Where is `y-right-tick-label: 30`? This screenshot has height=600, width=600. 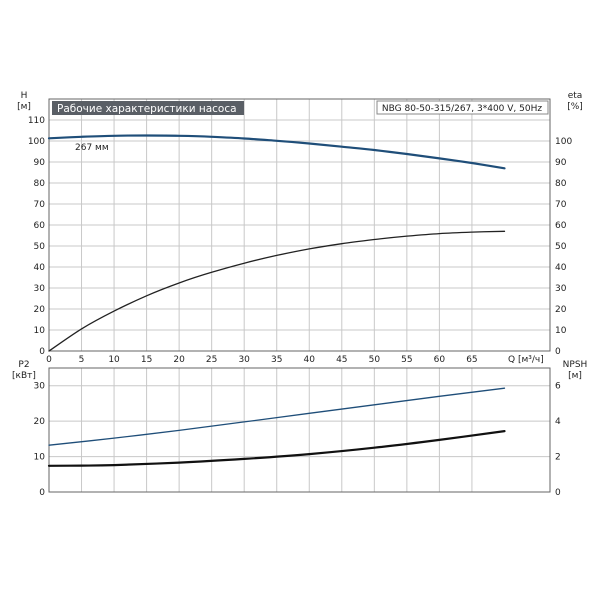 y-right-tick-label: 30 is located at coordinates (561, 289).